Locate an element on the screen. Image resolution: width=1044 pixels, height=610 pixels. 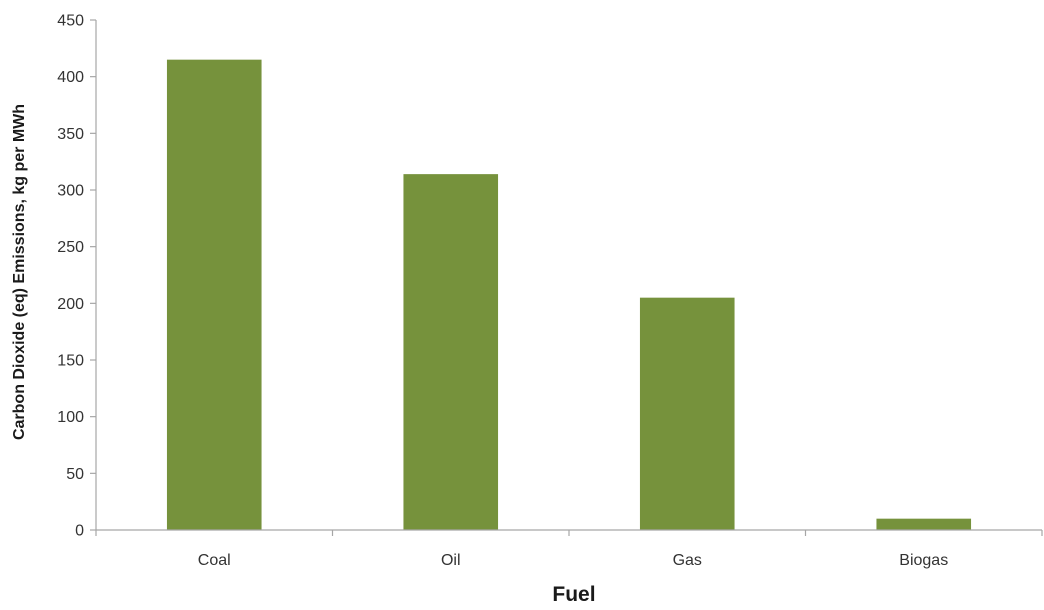
bar-oil is located at coordinates (451, 352).